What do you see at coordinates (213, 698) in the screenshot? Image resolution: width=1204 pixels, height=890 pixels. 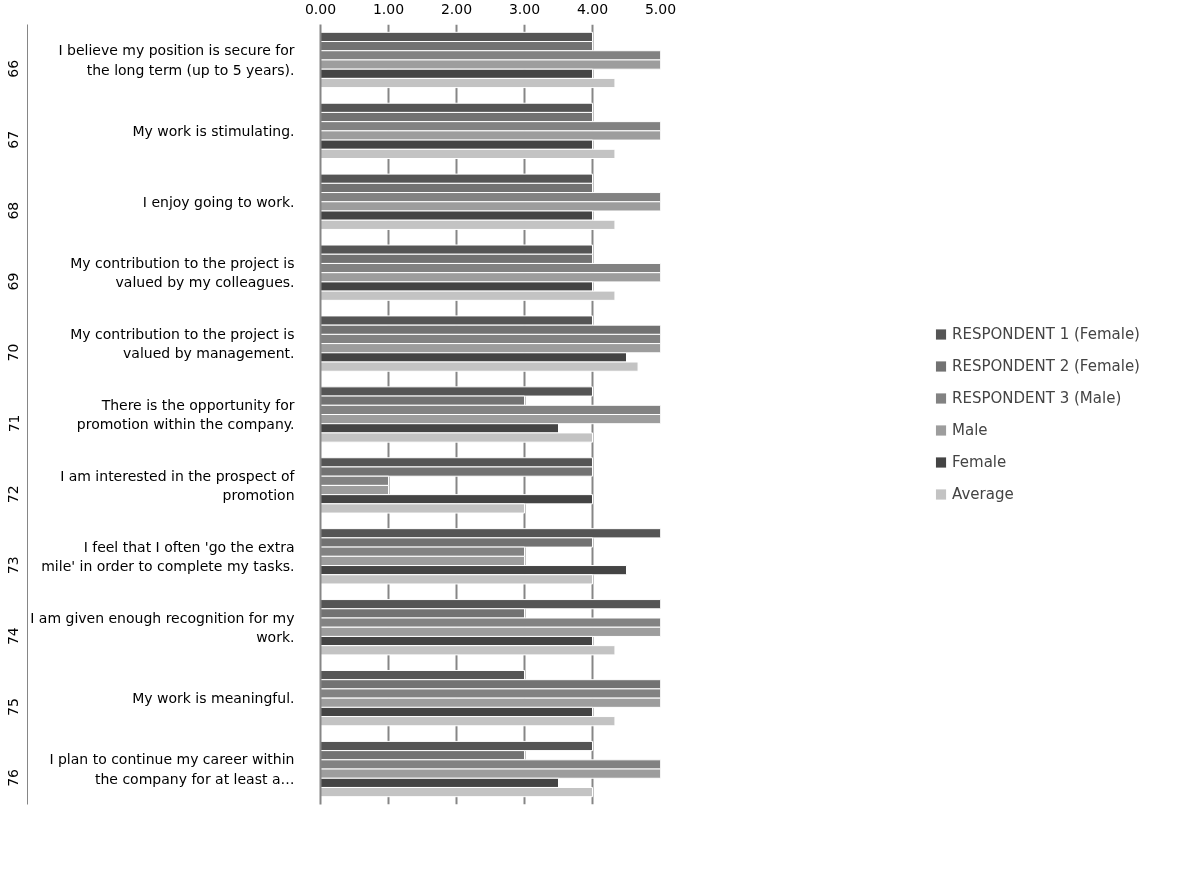 I see `y-tick-label: My work is meaningful.` at bounding box center [213, 698].